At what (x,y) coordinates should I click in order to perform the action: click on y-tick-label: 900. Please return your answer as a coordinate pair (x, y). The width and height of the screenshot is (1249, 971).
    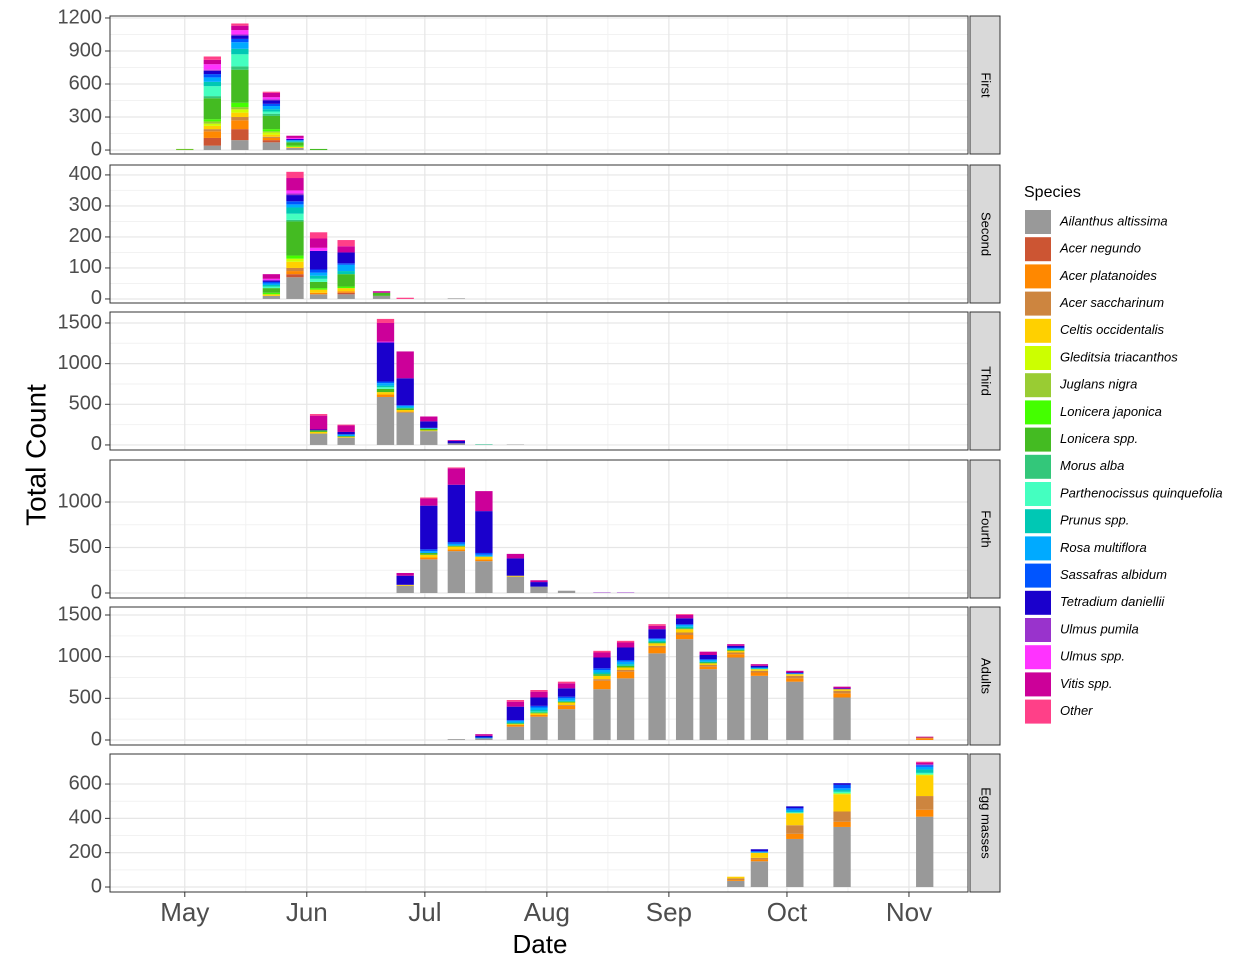
    Looking at the image, I should click on (85, 50).